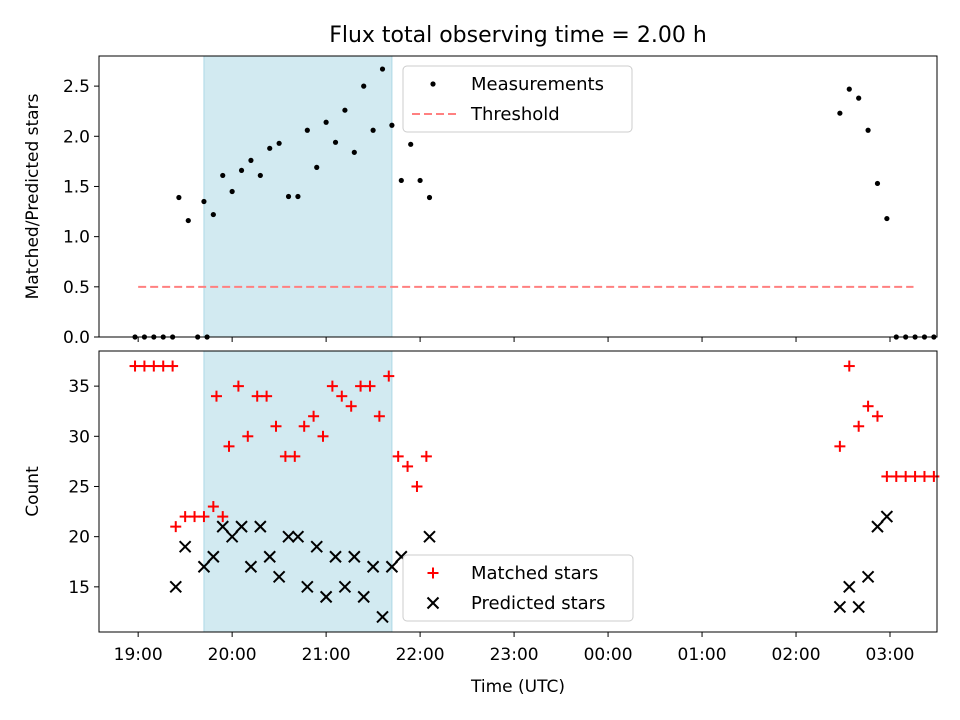 The image size is (960, 720). Describe the element at coordinates (79, 387) in the screenshot. I see `y-tick-label: 35` at that location.